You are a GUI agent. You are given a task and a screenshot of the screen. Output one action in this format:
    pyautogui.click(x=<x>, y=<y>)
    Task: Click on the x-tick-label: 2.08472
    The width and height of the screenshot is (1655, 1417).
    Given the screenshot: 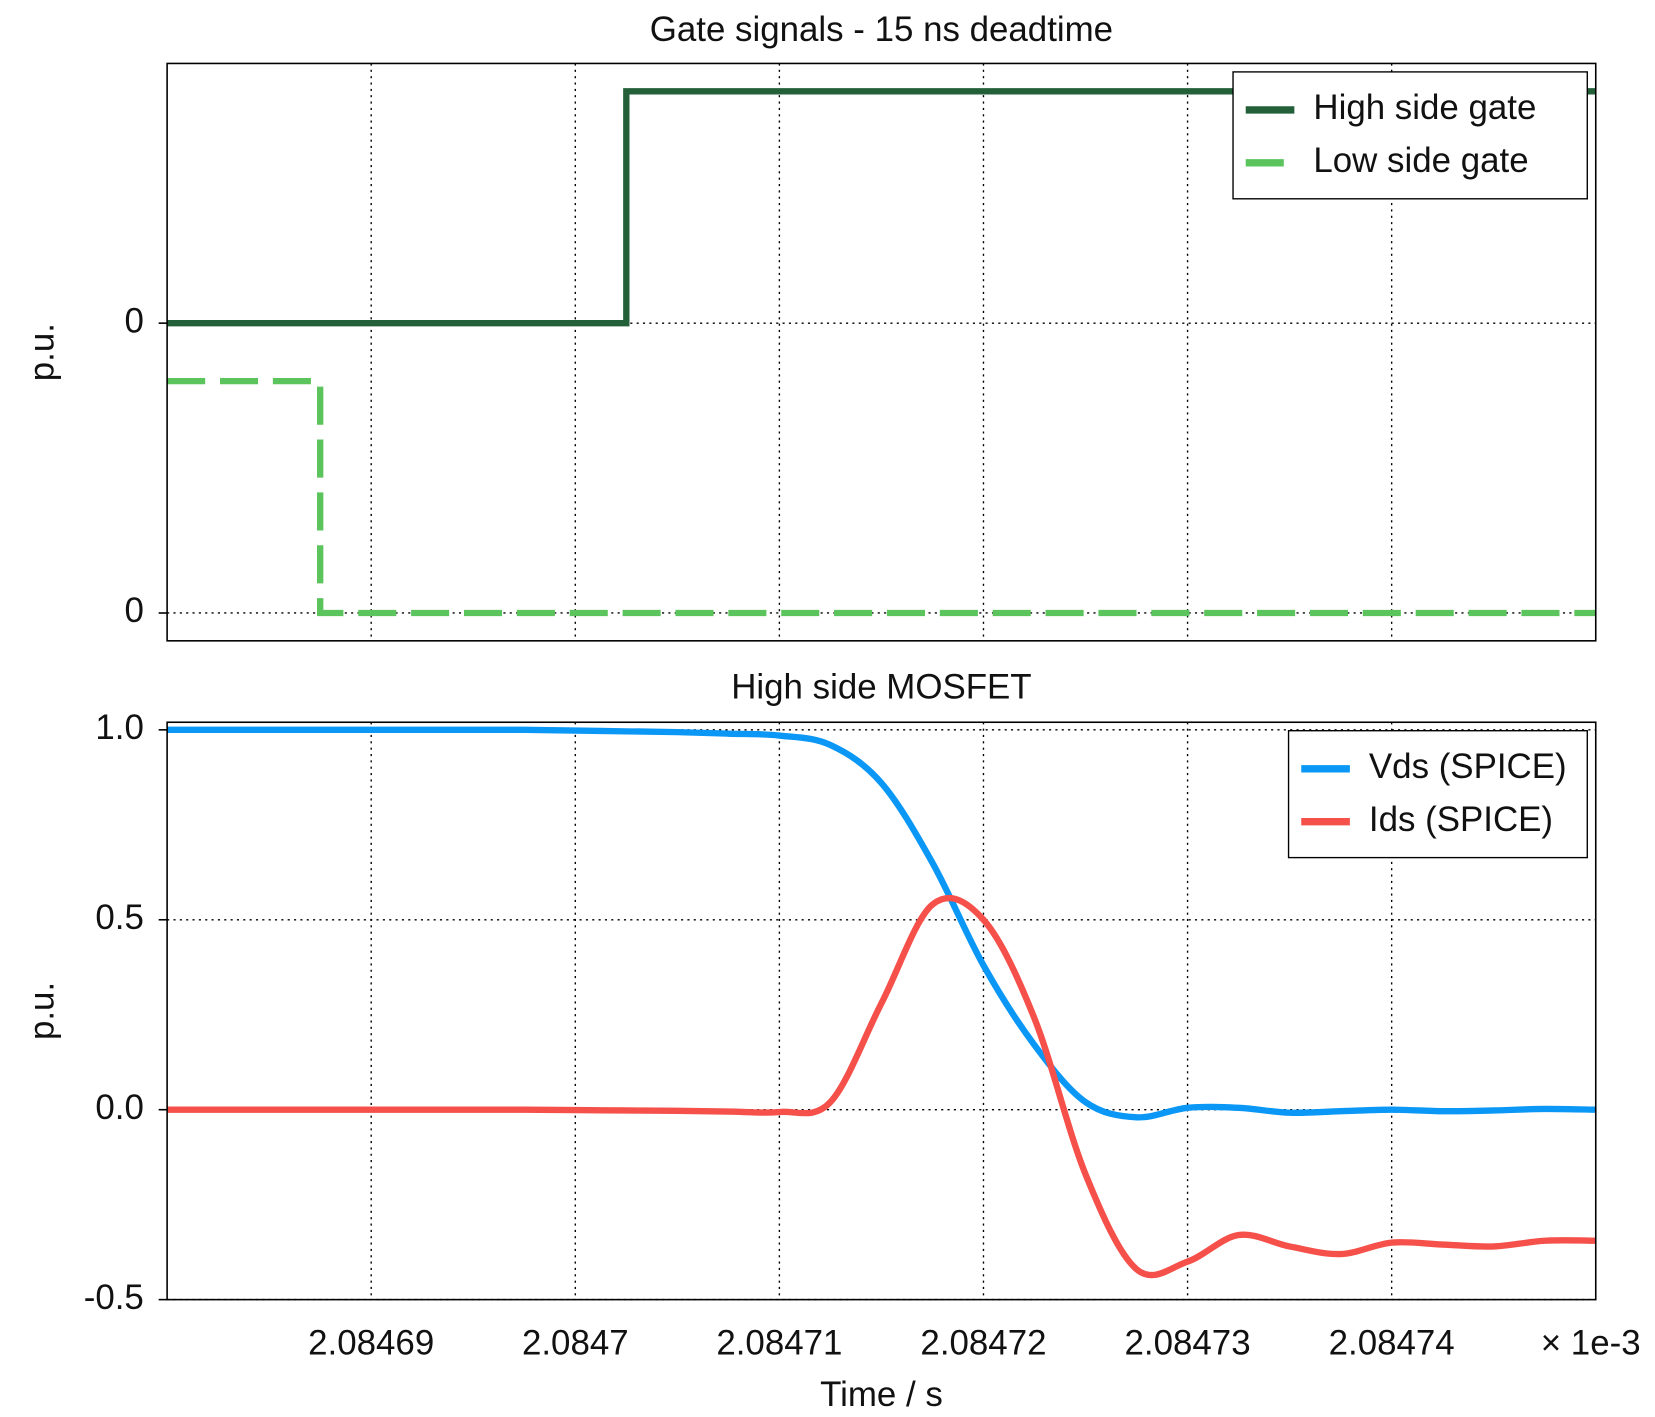 What is the action you would take?
    pyautogui.click(x=983, y=1342)
    